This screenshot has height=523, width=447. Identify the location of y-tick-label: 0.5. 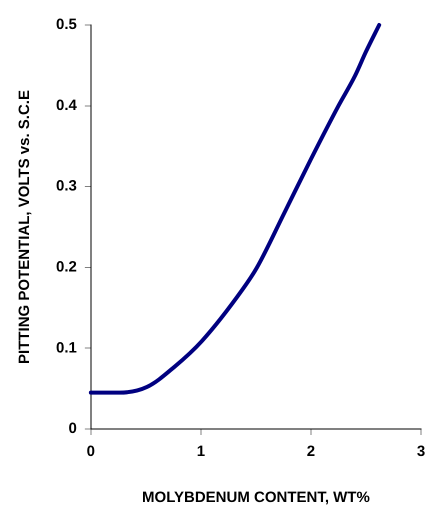
(66, 25).